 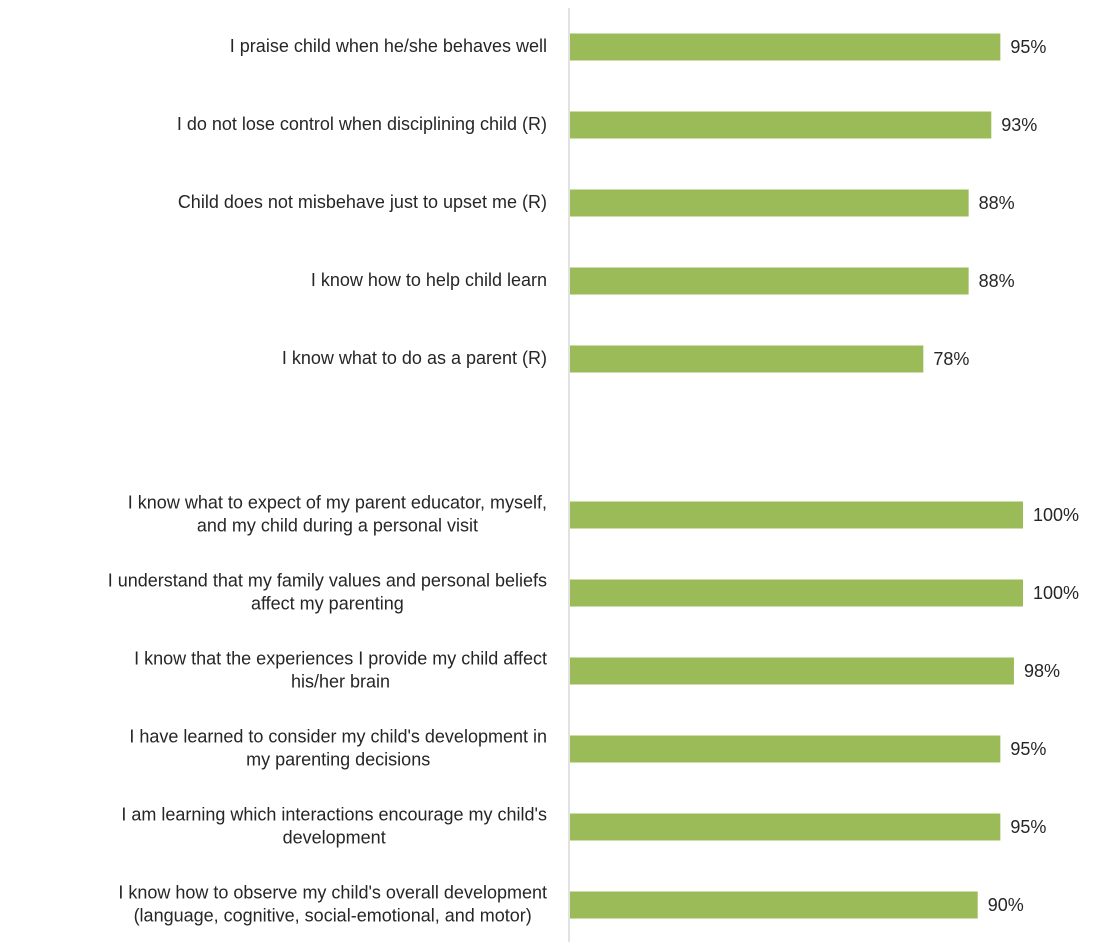 I want to click on data-label: 78%, so click(x=951, y=359).